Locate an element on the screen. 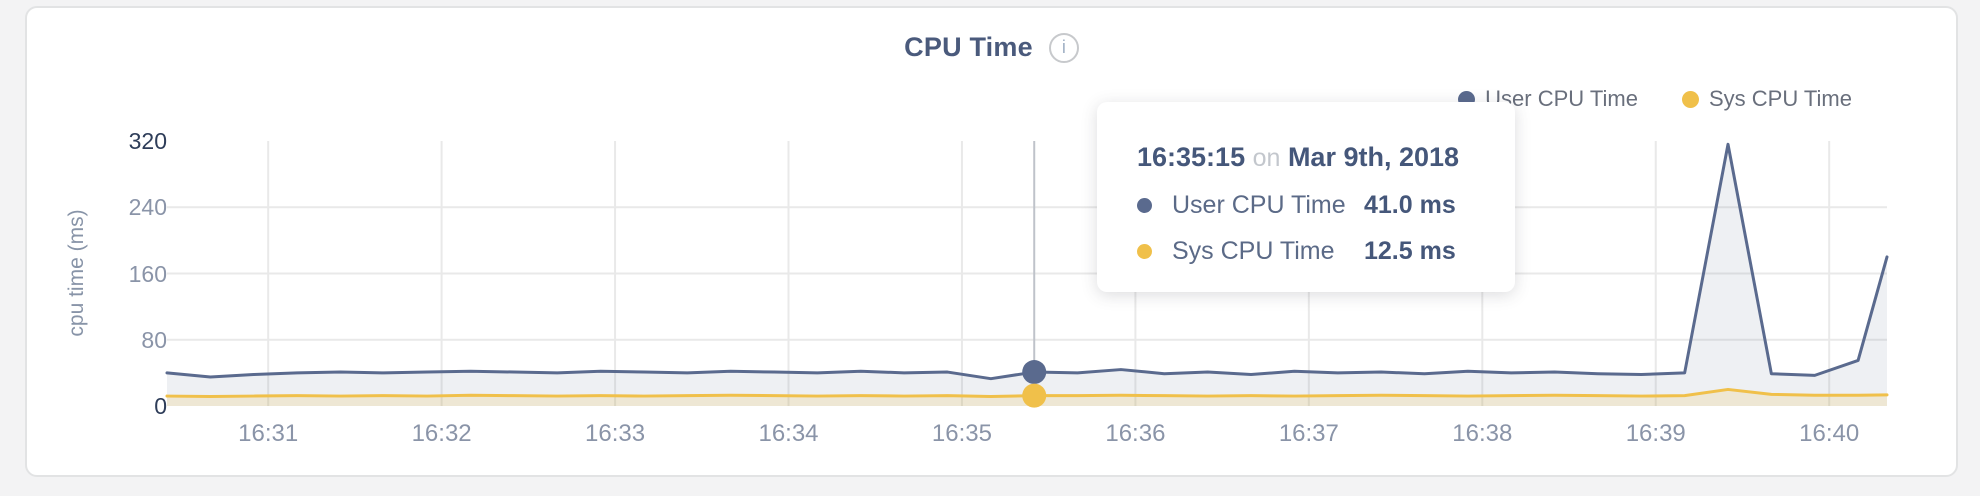  title-row: CPU Time i is located at coordinates (991, 47).